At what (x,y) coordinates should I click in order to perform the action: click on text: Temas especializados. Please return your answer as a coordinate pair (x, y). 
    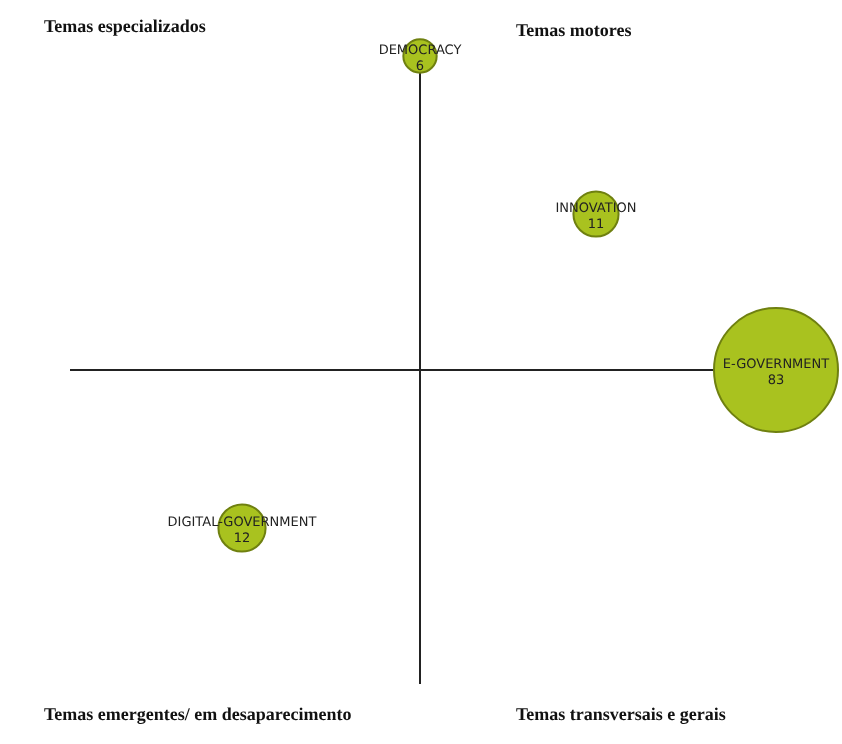
    Looking at the image, I should click on (125, 26).